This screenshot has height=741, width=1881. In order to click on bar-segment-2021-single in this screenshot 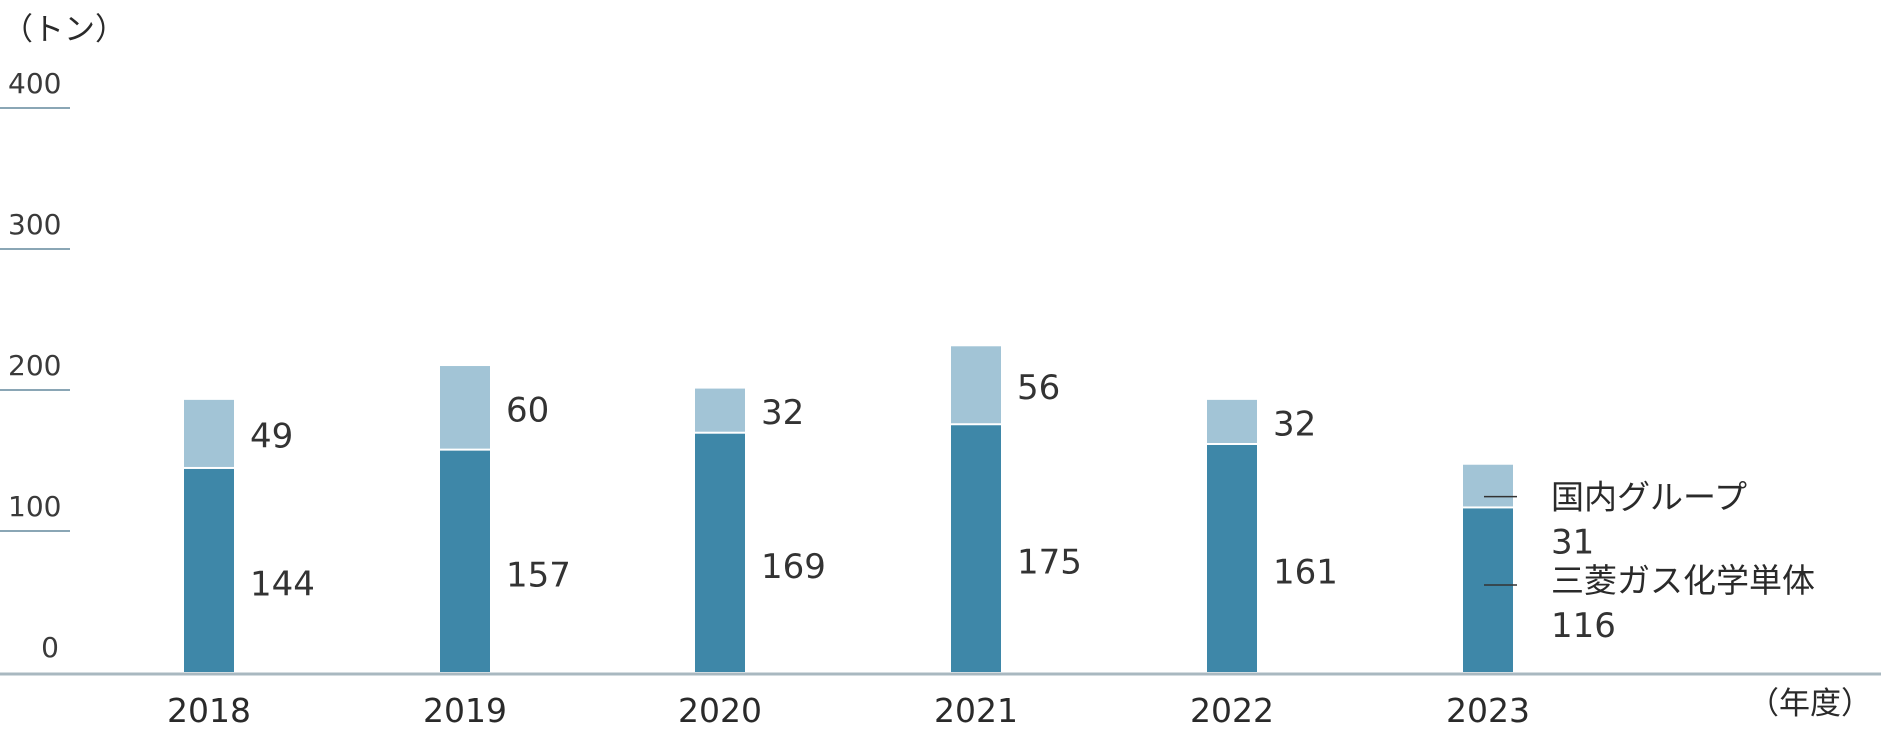, I will do `click(976, 548)`.